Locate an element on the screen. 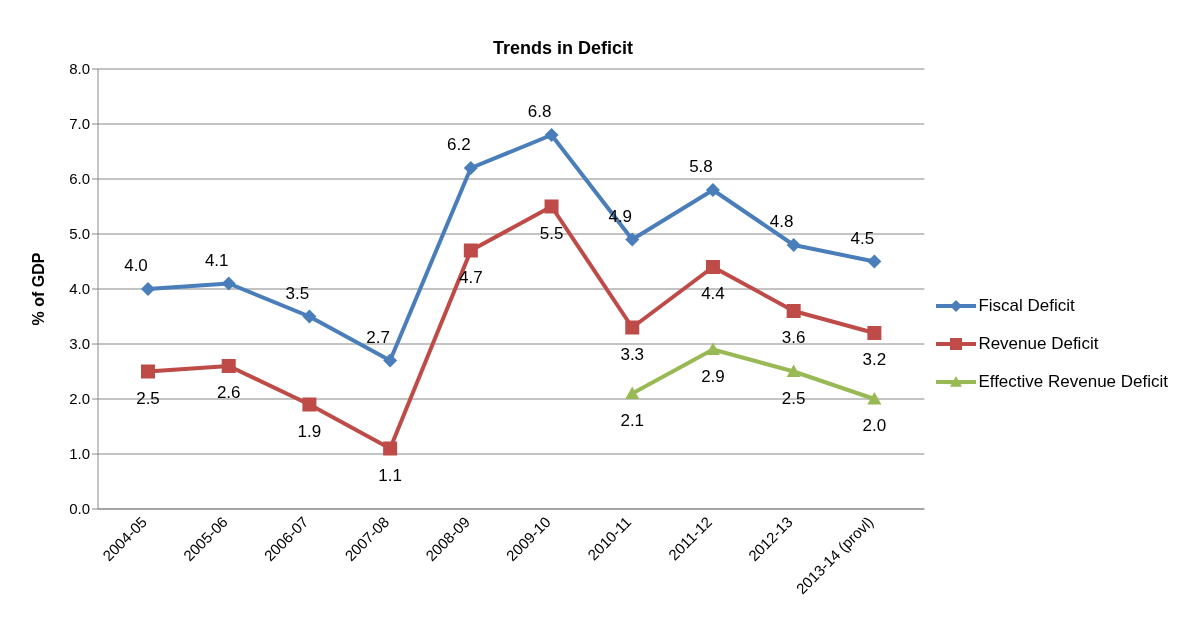 The height and width of the screenshot is (643, 1186). data-label: 4.5 is located at coordinates (862, 238).